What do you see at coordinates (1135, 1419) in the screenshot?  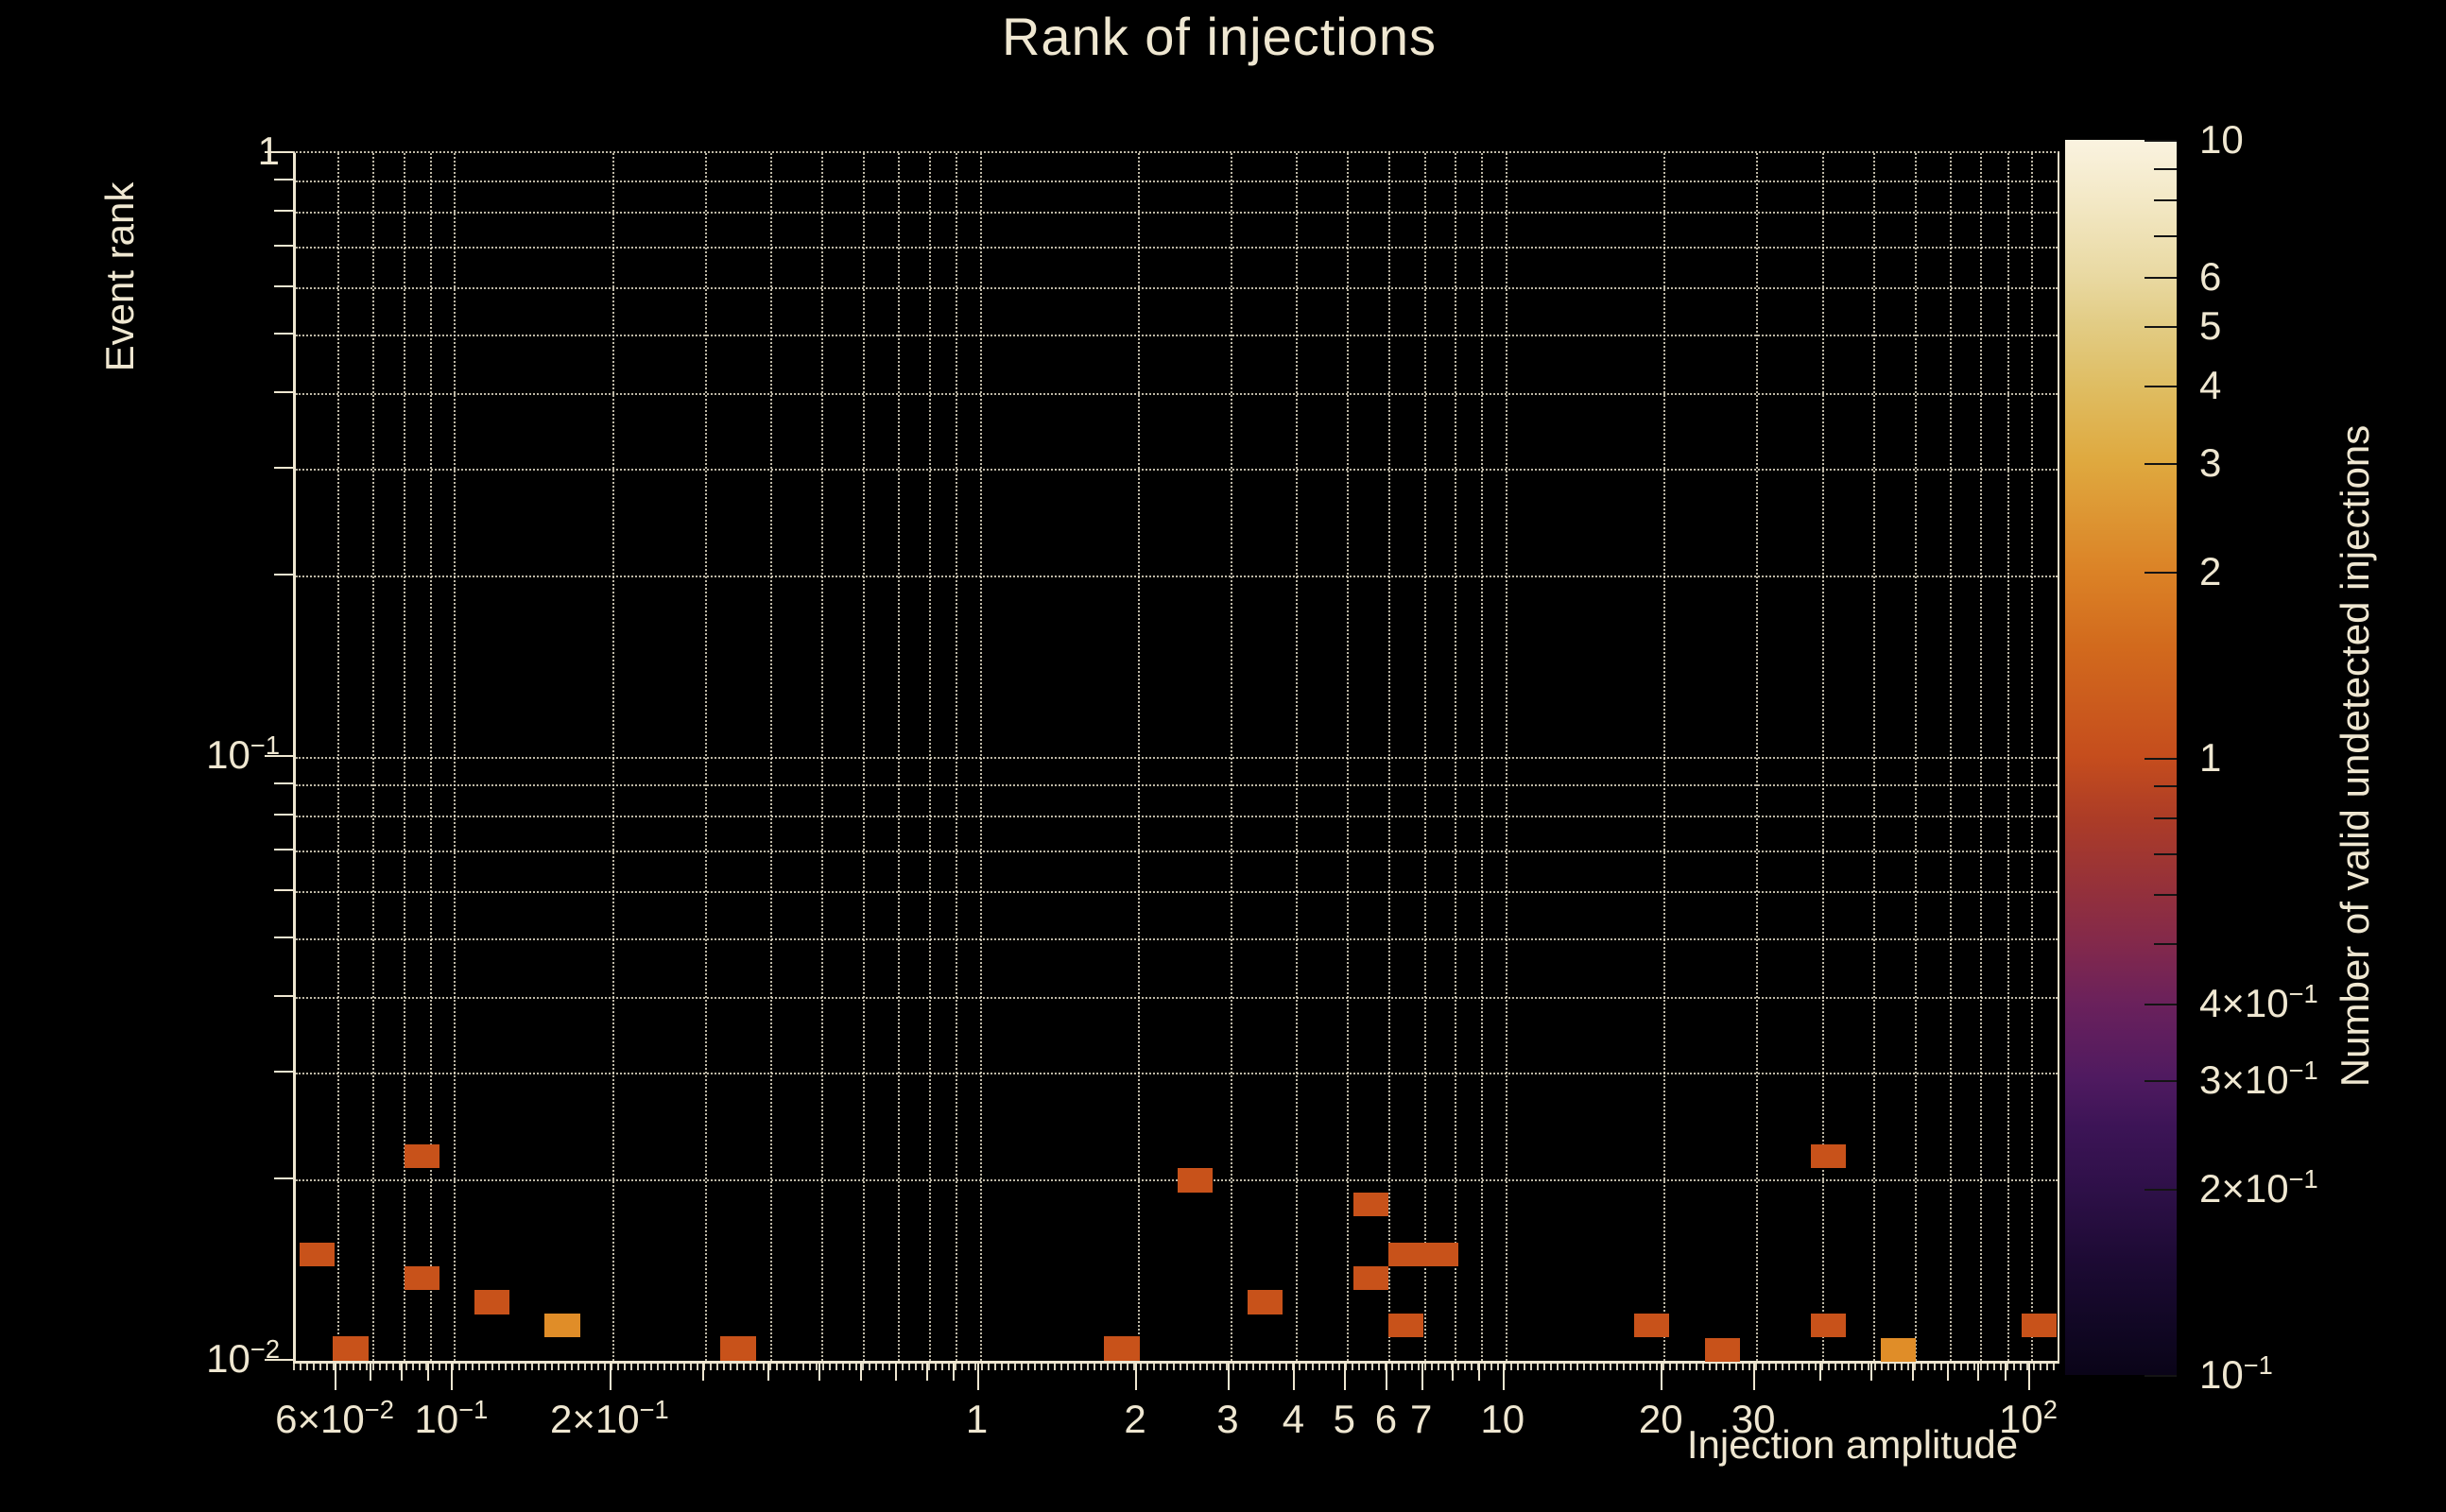 I see `x-tick-label: 2` at bounding box center [1135, 1419].